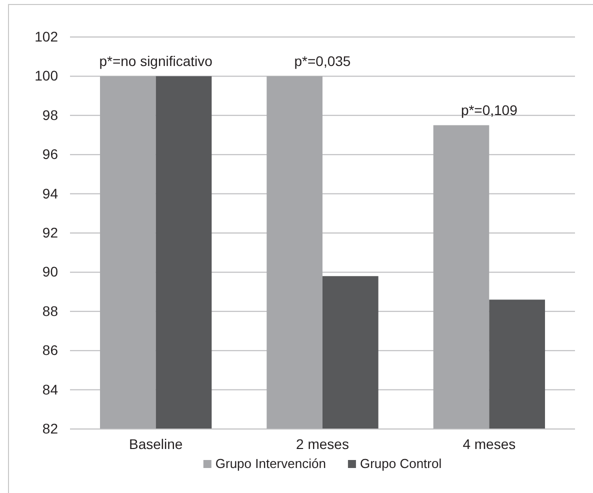  I want to click on y-tick-label: 82, so click(50, 428).